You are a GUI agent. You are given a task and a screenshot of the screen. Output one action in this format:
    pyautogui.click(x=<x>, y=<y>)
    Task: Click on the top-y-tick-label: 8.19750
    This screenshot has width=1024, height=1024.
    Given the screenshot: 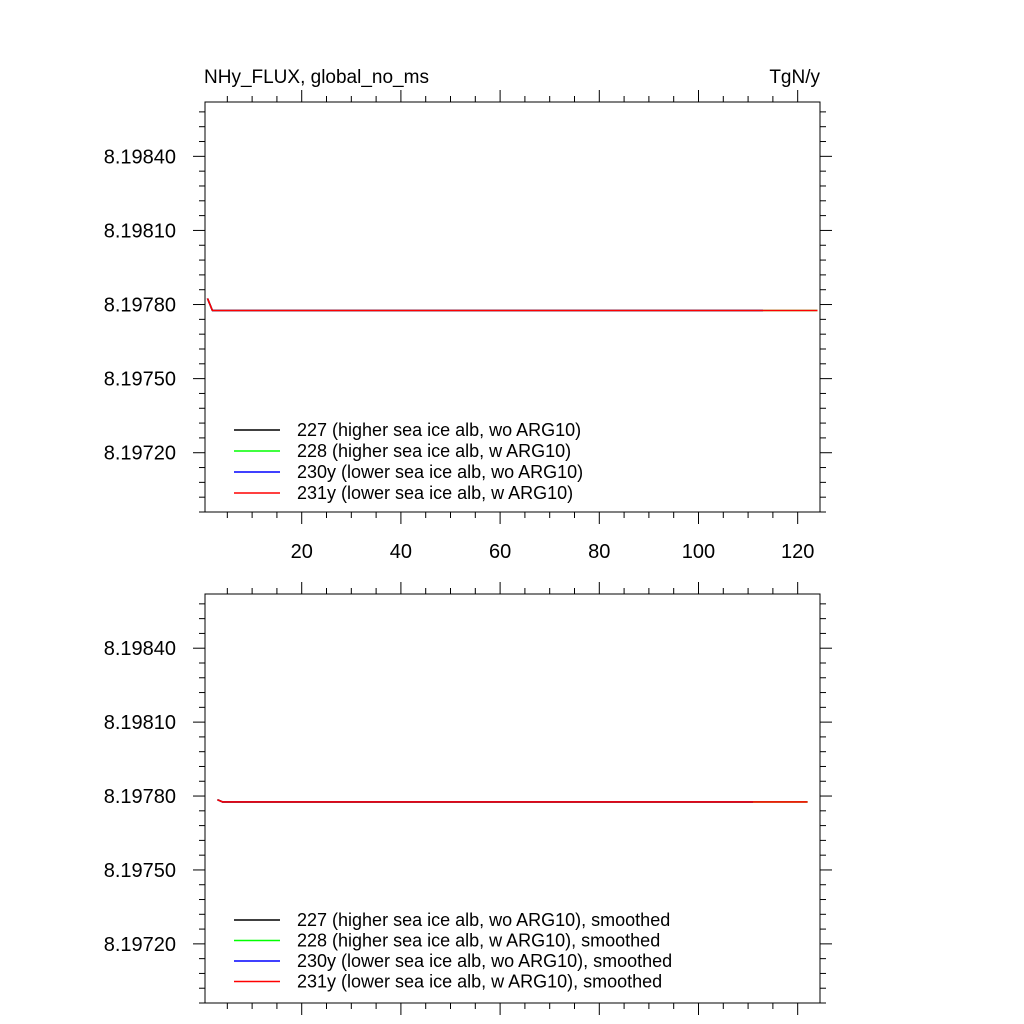 What is the action you would take?
    pyautogui.click(x=140, y=380)
    